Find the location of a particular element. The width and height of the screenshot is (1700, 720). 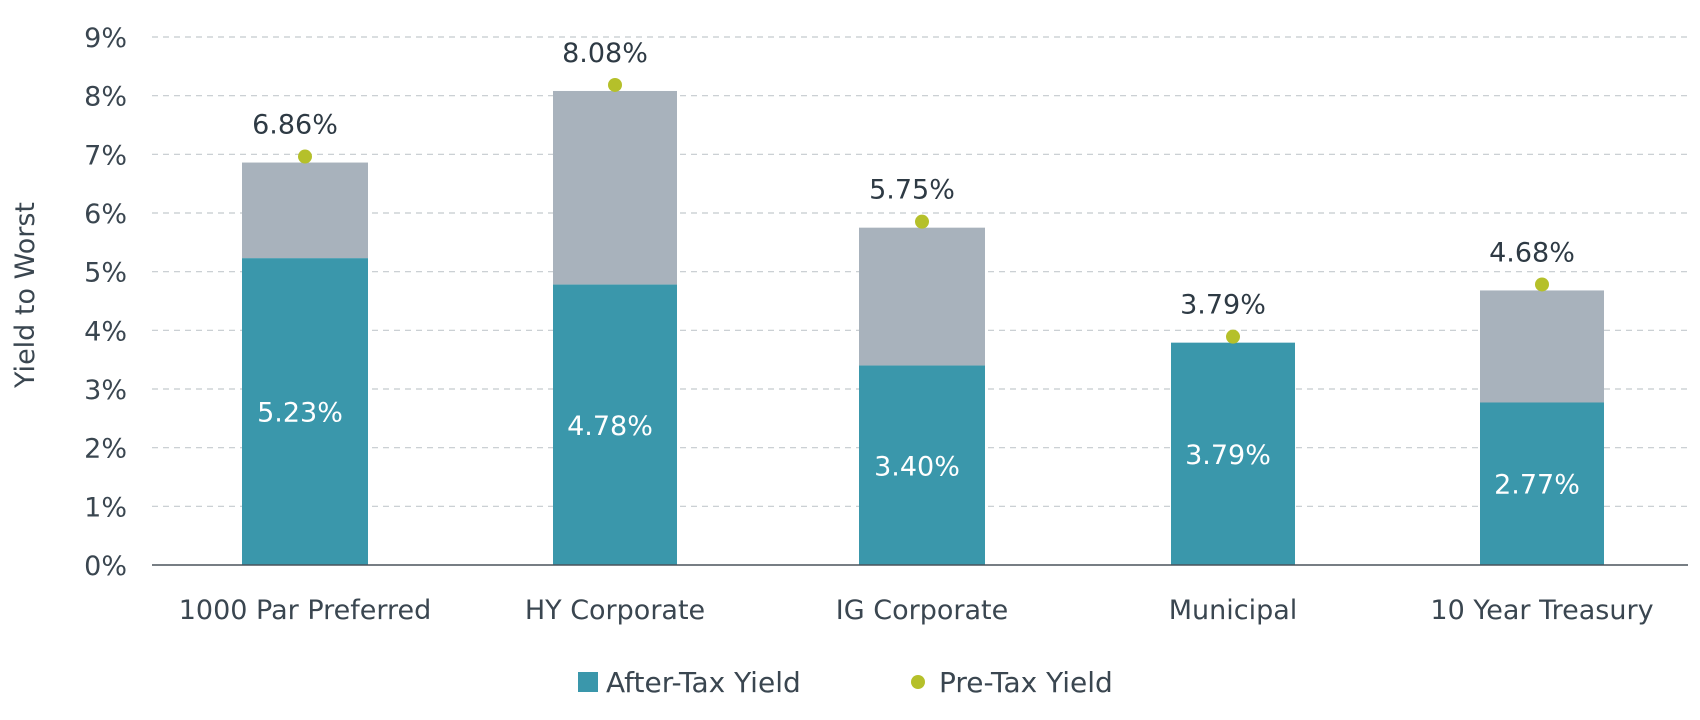

legend: After-Tax Yield Pre-Tax Yield is located at coordinates (845, 682).